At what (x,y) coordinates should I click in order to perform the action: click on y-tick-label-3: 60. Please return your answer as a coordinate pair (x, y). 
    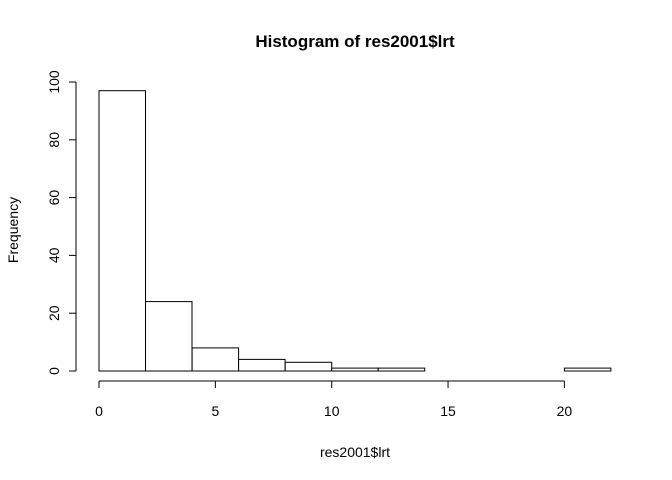
    Looking at the image, I should click on (54, 198).